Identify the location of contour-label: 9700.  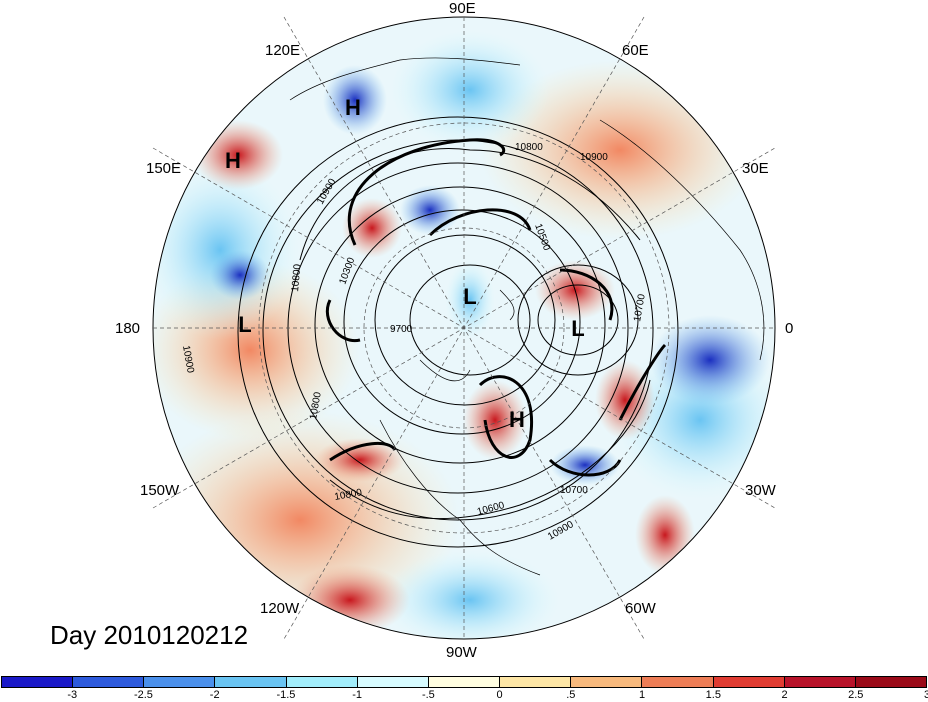
(401, 329).